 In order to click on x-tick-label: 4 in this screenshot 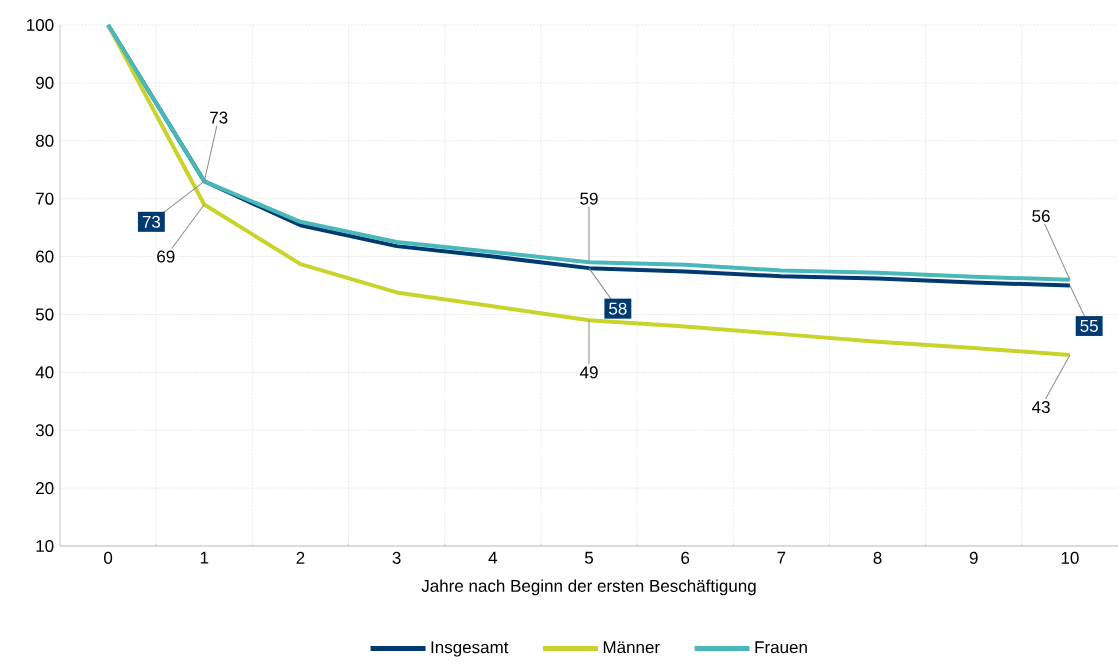, I will do `click(493, 557)`.